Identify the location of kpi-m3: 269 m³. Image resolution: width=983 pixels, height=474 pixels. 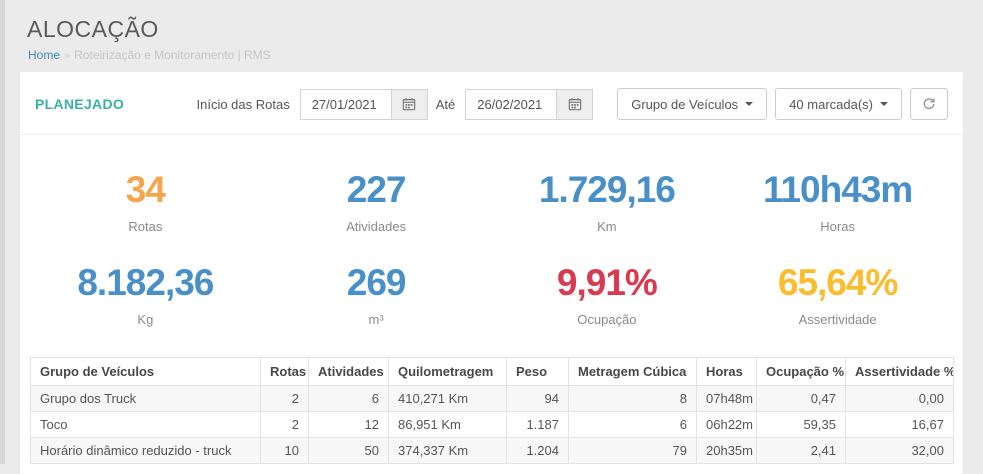
(376, 294).